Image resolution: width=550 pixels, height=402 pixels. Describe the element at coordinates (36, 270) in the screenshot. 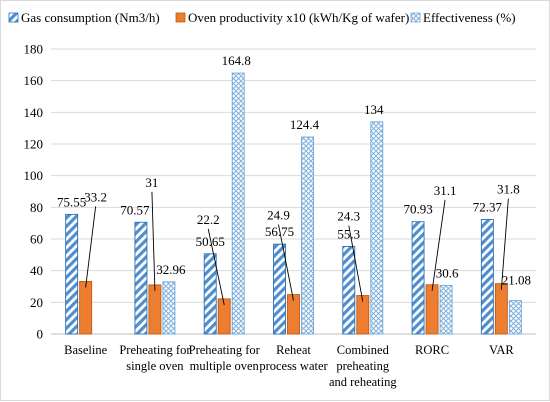

I see `y-tick-label: 40` at that location.